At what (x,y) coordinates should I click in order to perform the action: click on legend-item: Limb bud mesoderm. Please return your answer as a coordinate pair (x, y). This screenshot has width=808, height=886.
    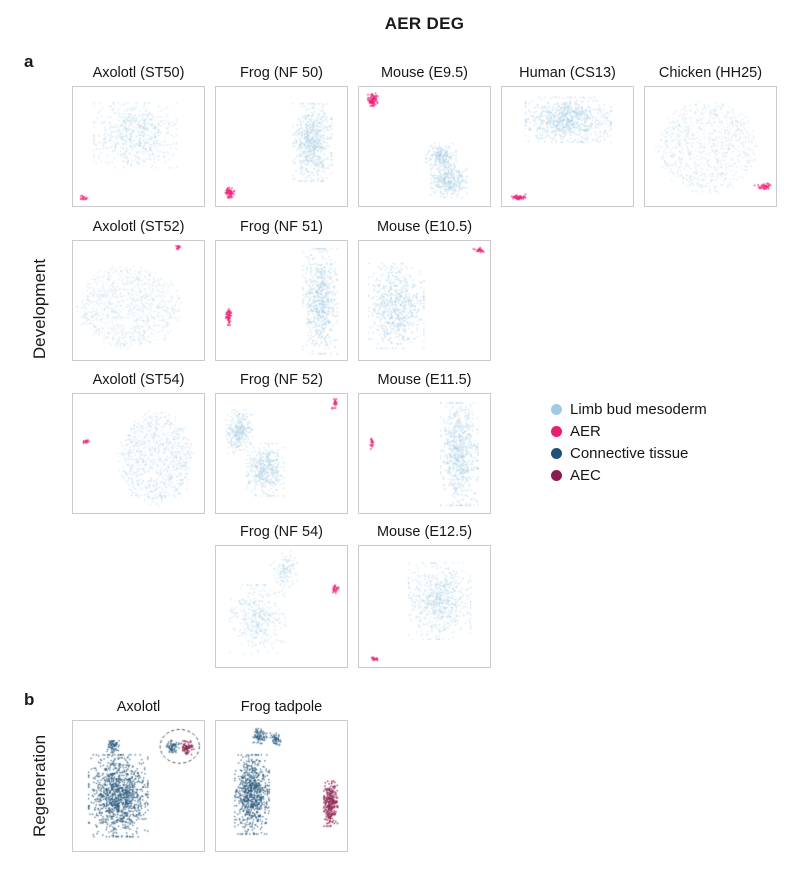
    Looking at the image, I should click on (629, 409).